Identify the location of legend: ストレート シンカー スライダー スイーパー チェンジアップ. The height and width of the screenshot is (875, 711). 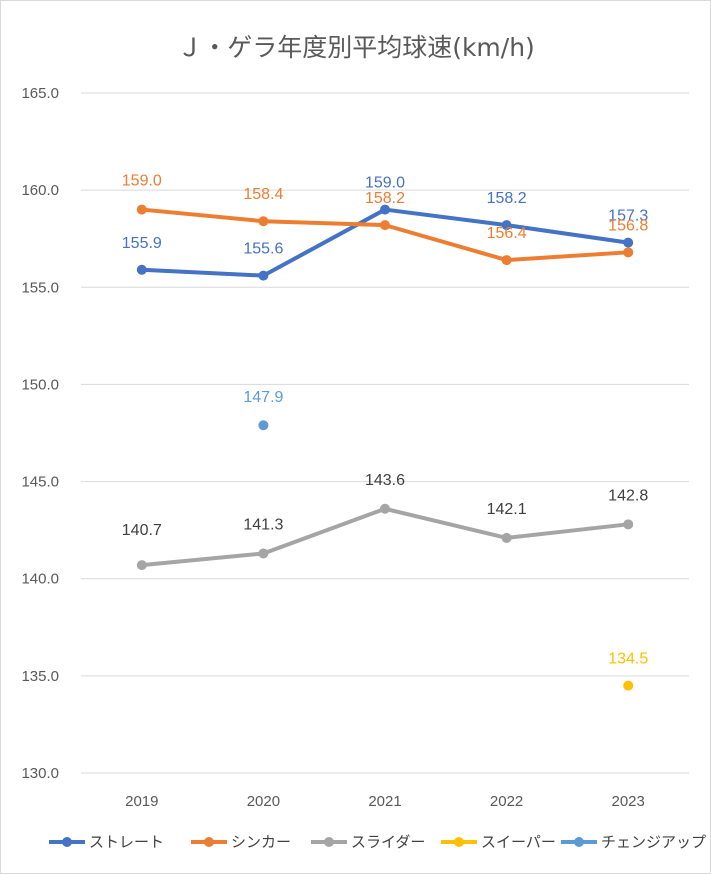
(377, 842).